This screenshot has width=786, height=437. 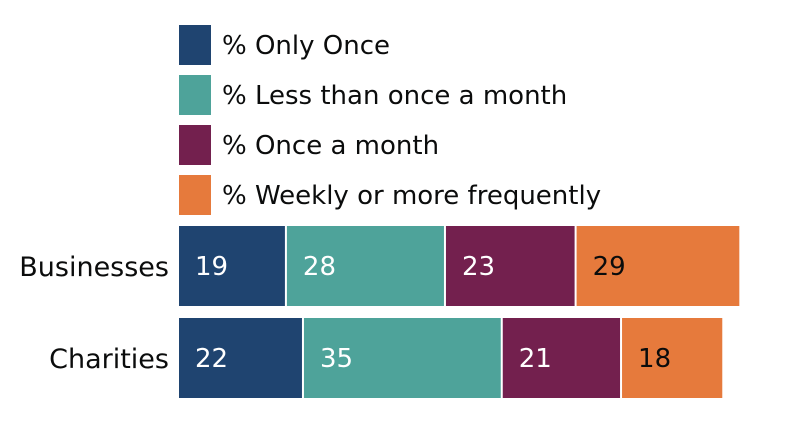 What do you see at coordinates (394, 96) in the screenshot?
I see `legend-label-less-than-once-a-month: % Less than once a month` at bounding box center [394, 96].